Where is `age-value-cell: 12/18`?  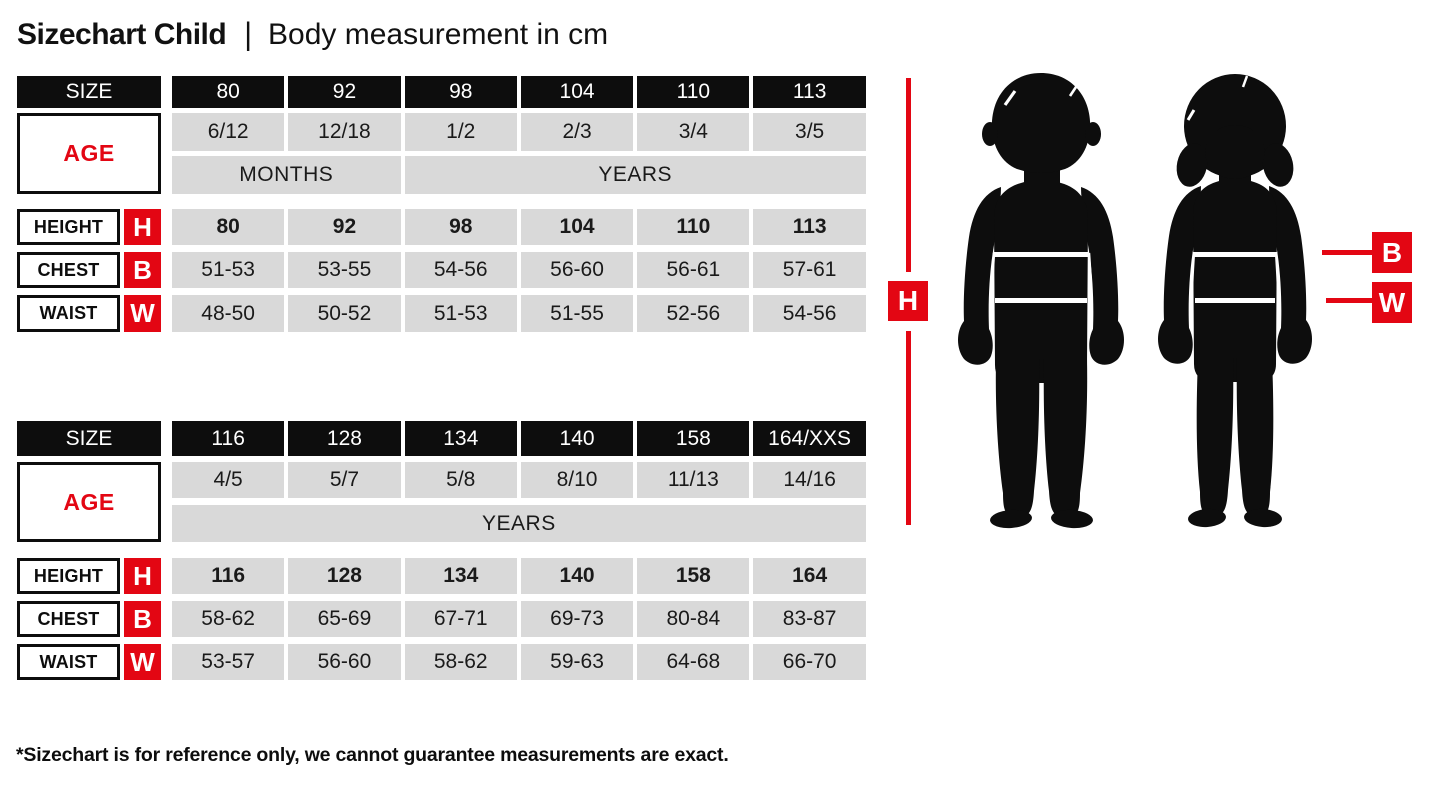
age-value-cell: 12/18 is located at coordinates (344, 132).